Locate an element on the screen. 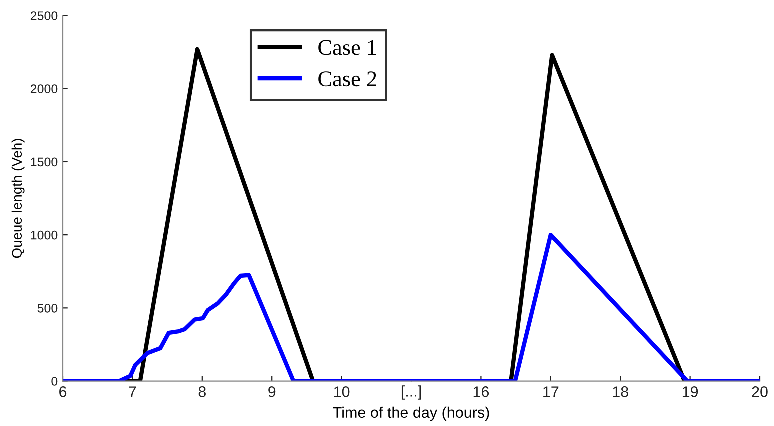 The image size is (774, 426). legend-label: Case 2 is located at coordinates (347, 79).